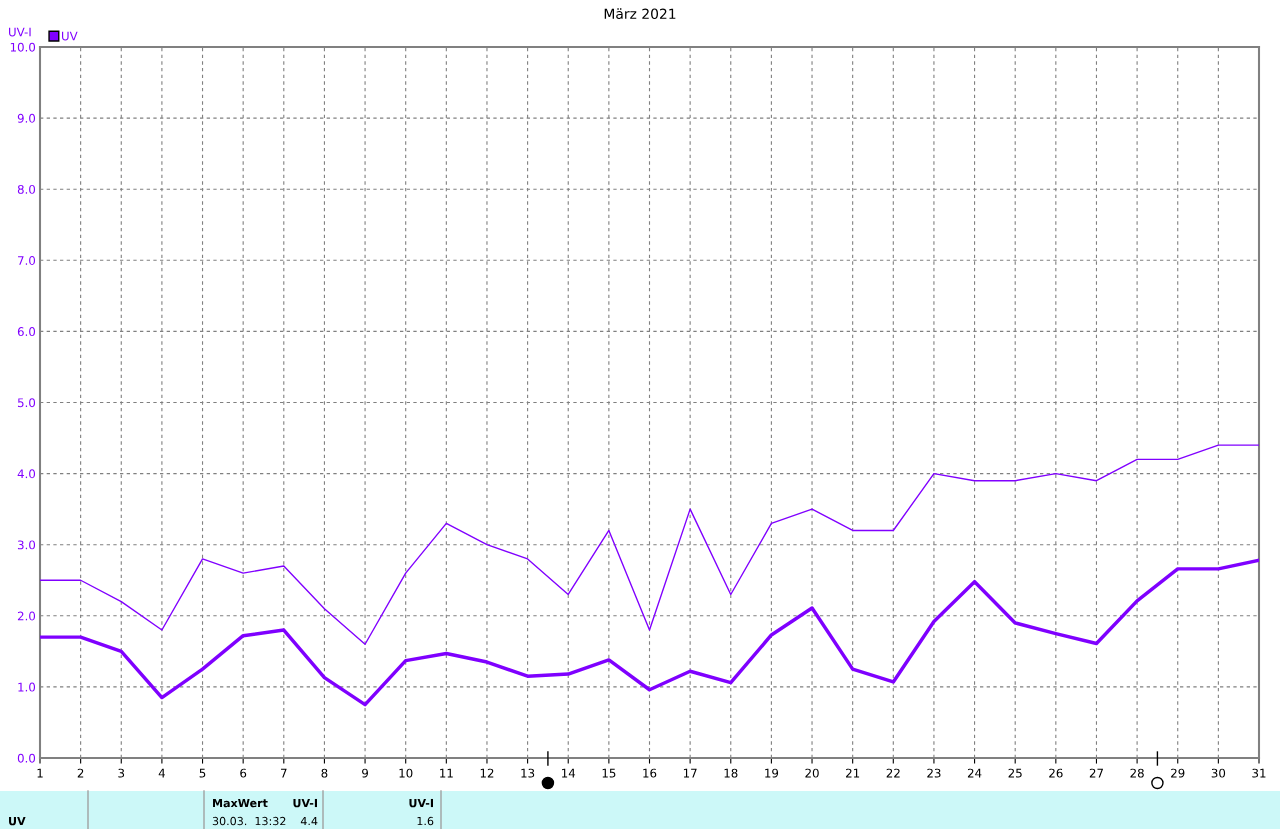 The width and height of the screenshot is (1280, 829). Describe the element at coordinates (17, 821) in the screenshot. I see `text: UV` at that location.